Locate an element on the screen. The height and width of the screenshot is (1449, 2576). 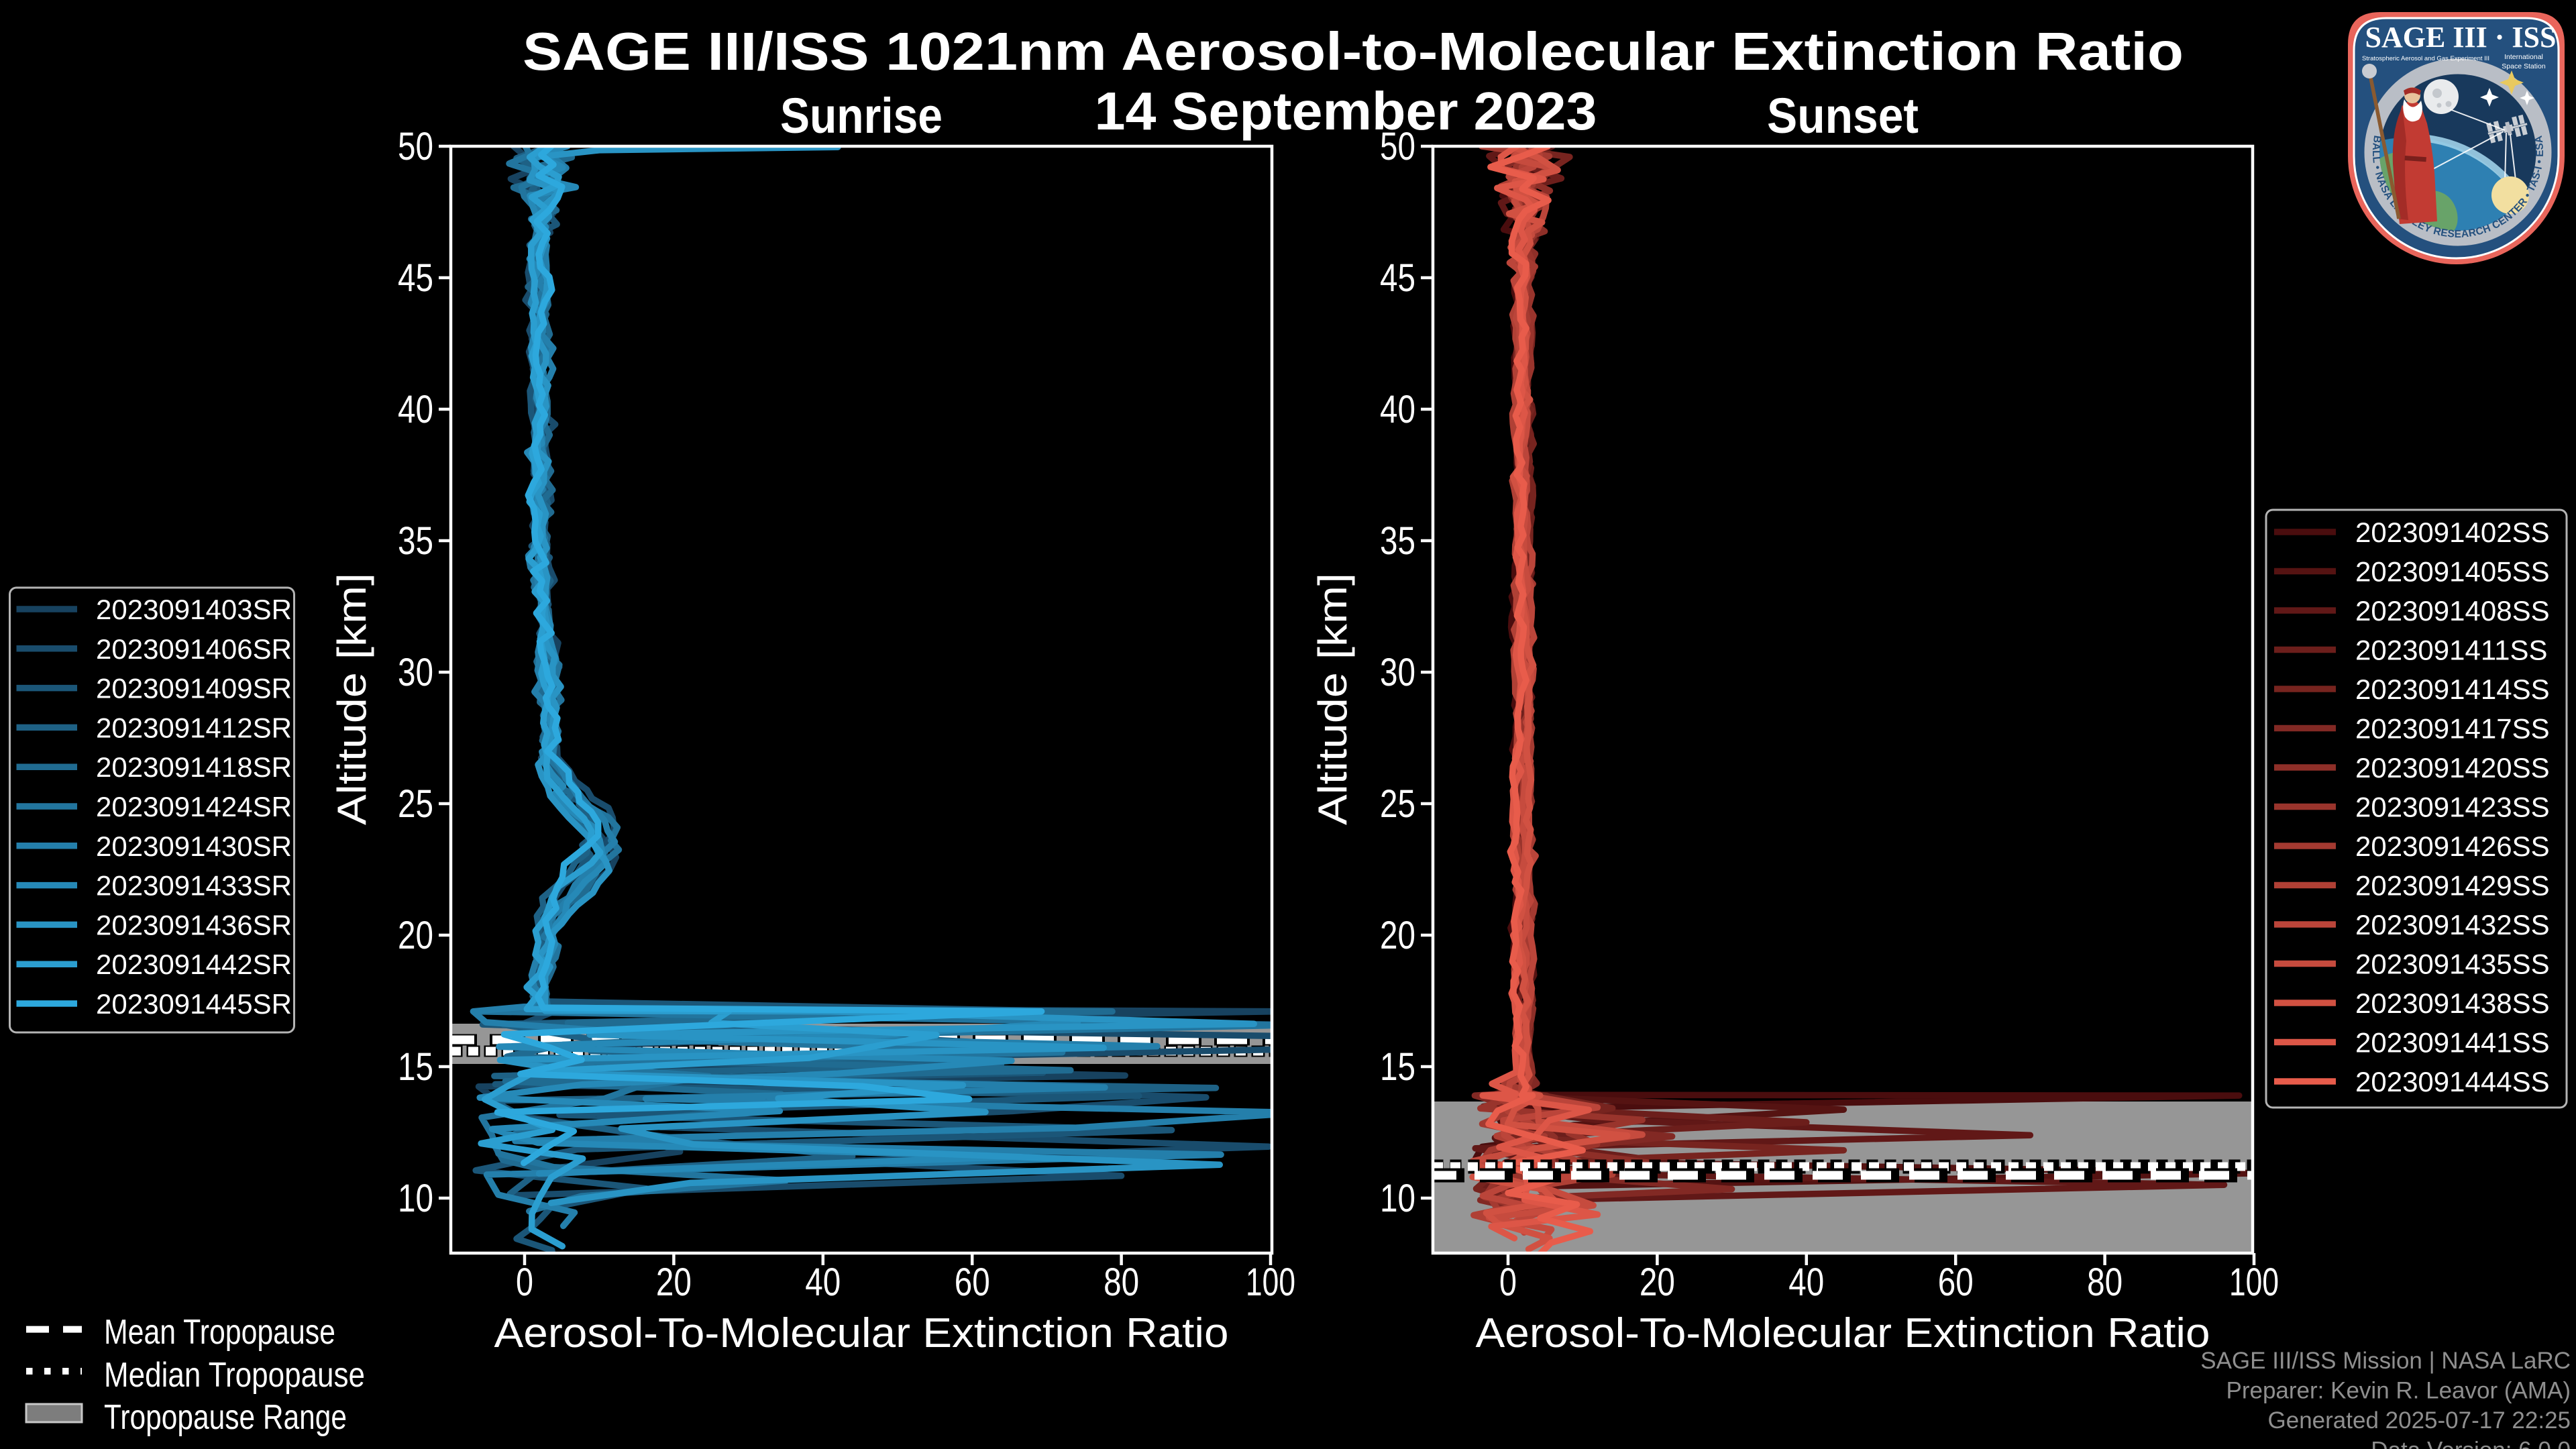
svg-text:Preparer: Kevin R. Leavor (AMA: Preparer: Kevin R. Leavor (AMA) is located at coordinates (2398, 1391).